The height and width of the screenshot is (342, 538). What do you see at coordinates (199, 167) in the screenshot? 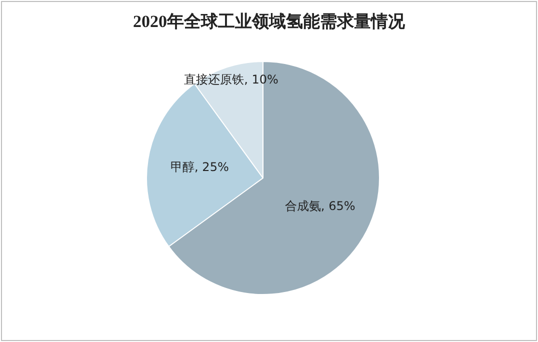
I see `slice-label: 甲醇, 25%` at bounding box center [199, 167].